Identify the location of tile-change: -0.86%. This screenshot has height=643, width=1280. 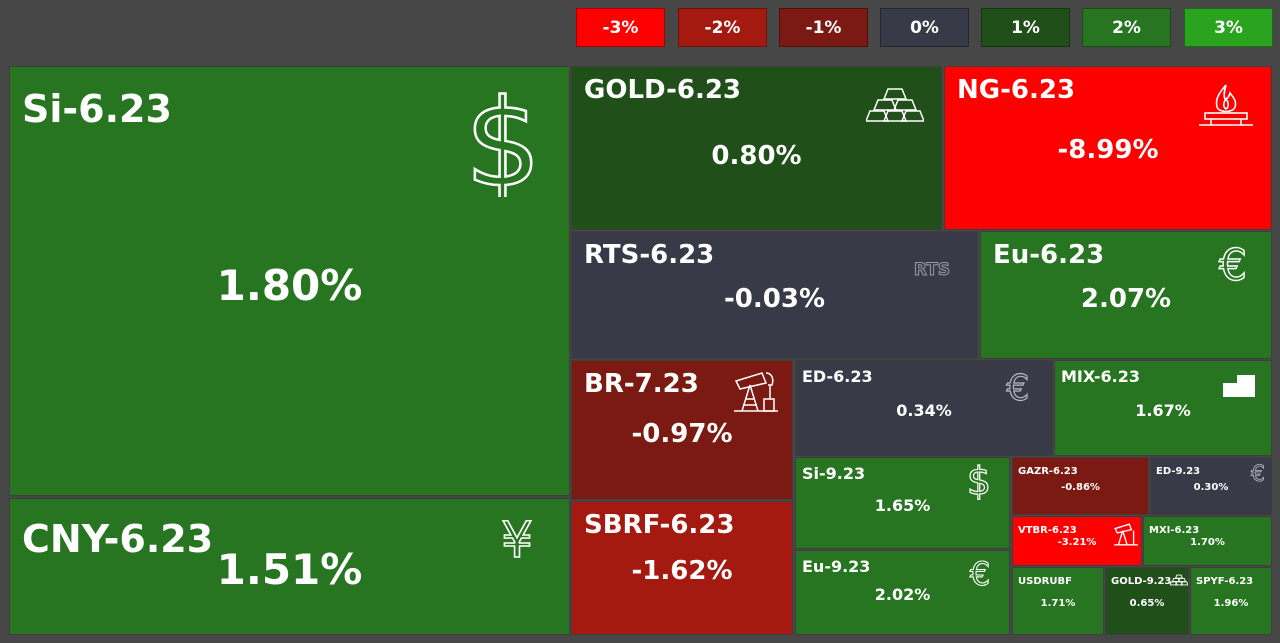
(1080, 487).